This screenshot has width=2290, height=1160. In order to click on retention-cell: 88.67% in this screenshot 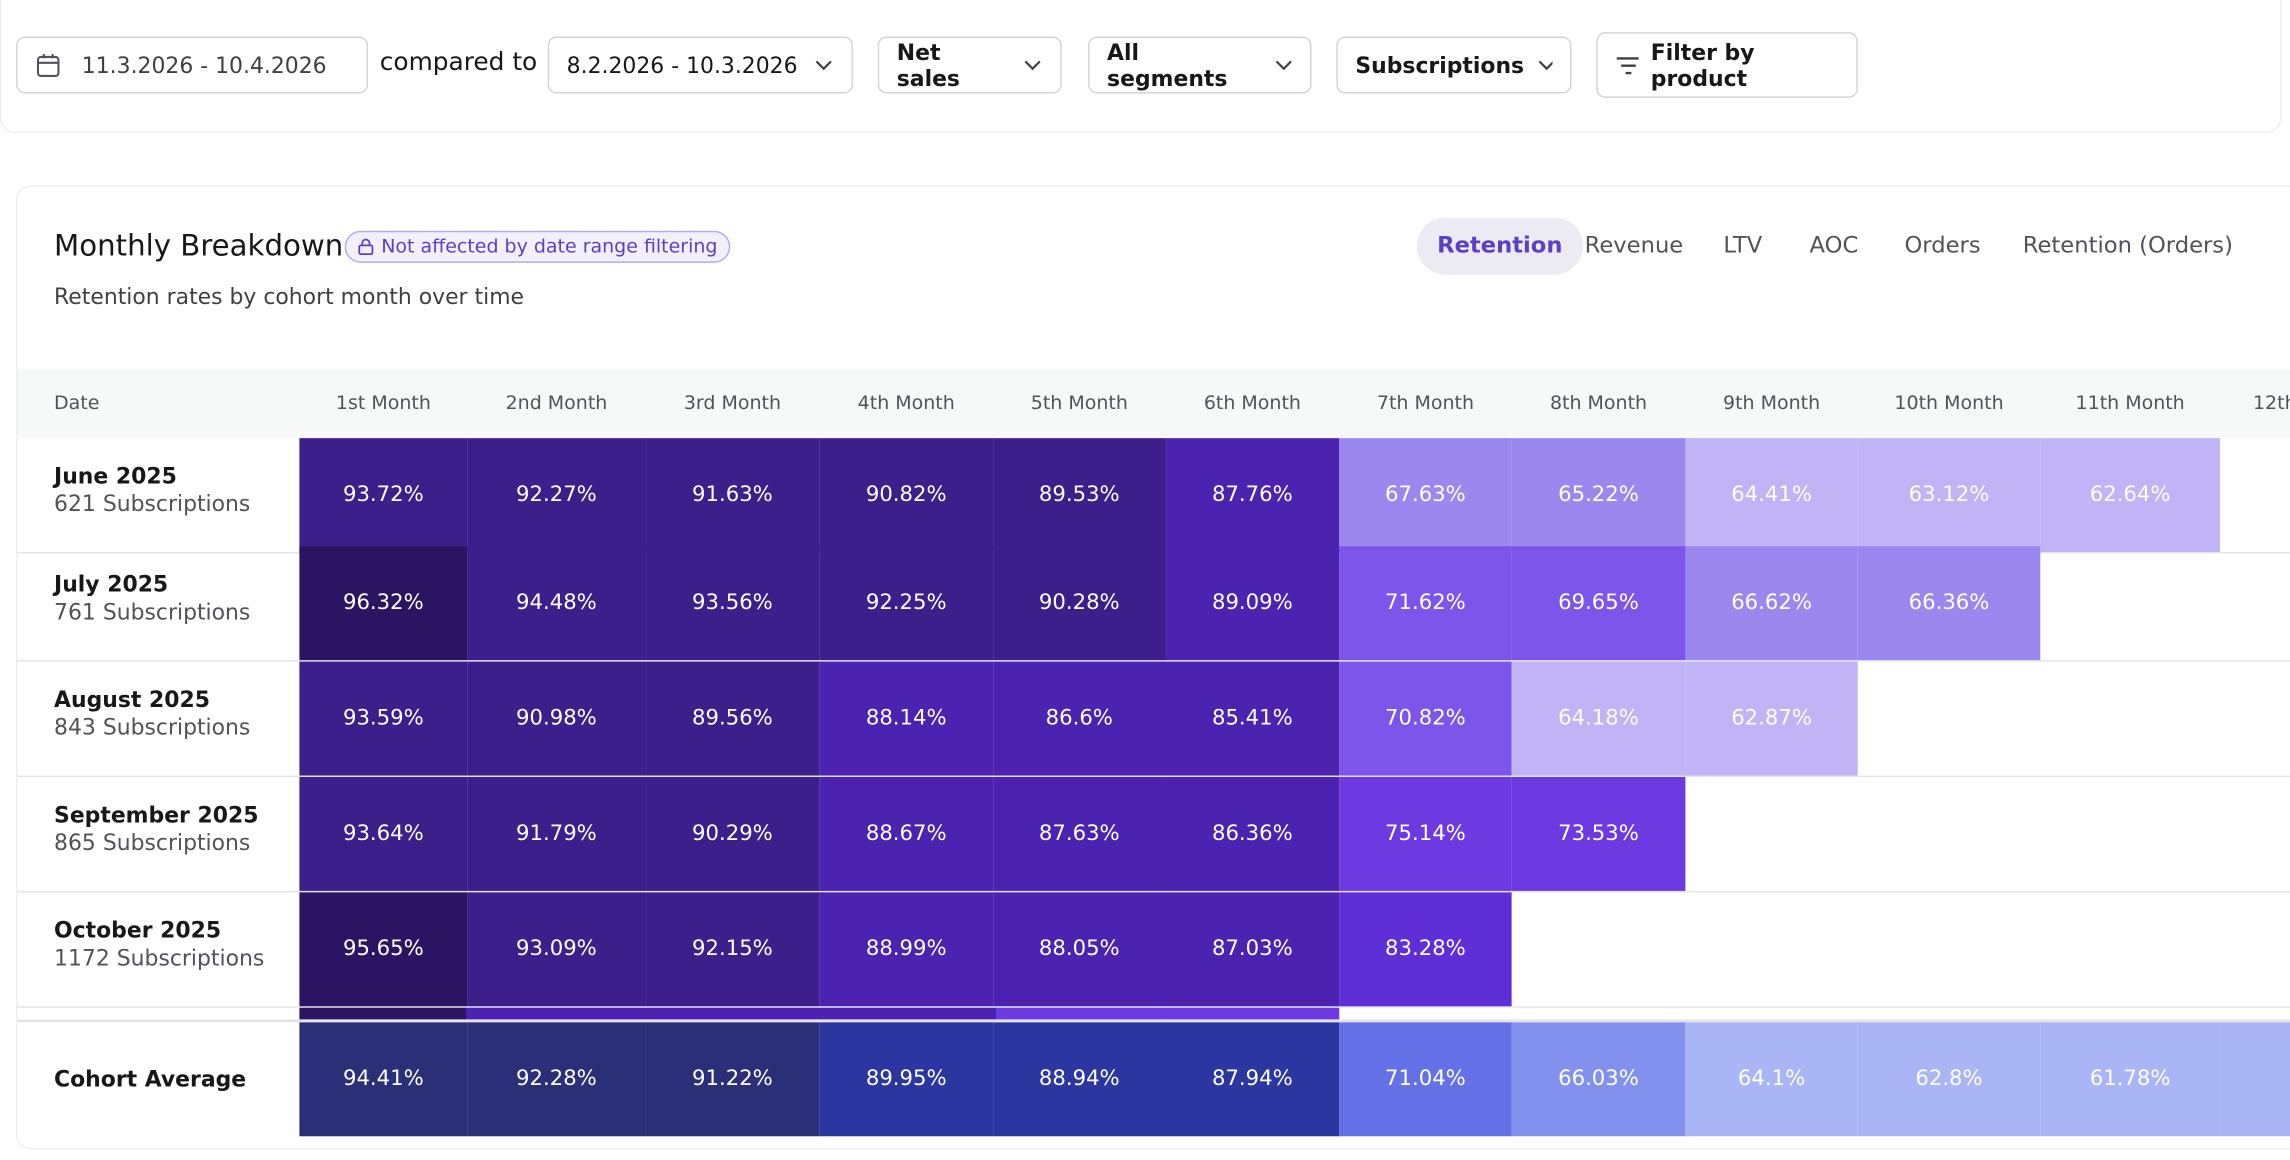, I will do `click(906, 833)`.